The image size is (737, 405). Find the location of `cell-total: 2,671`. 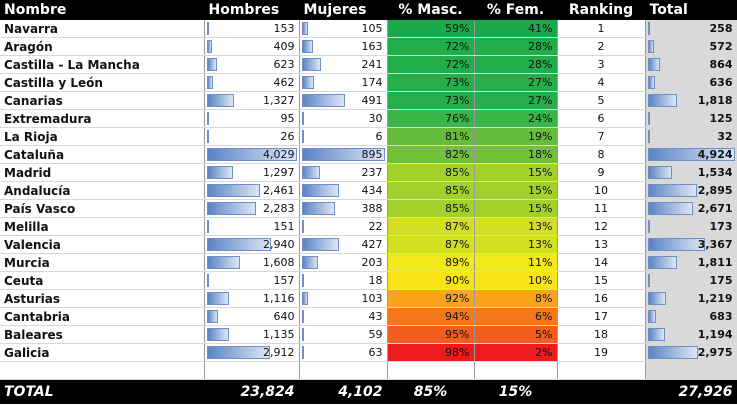

cell-total: 2,671 is located at coordinates (691, 208).